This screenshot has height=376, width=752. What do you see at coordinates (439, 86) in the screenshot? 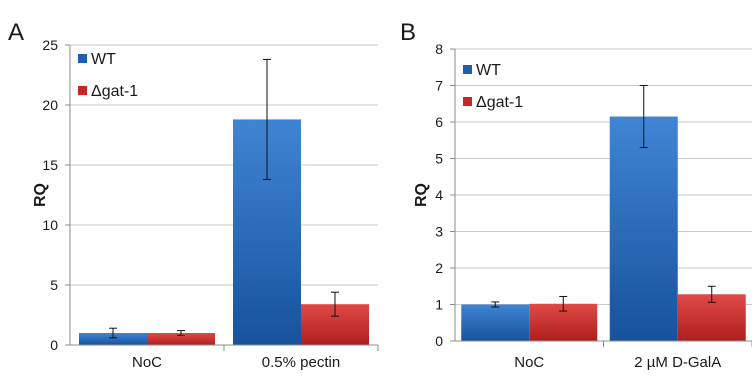
I see `panel-b-ytick-label: 7` at bounding box center [439, 86].